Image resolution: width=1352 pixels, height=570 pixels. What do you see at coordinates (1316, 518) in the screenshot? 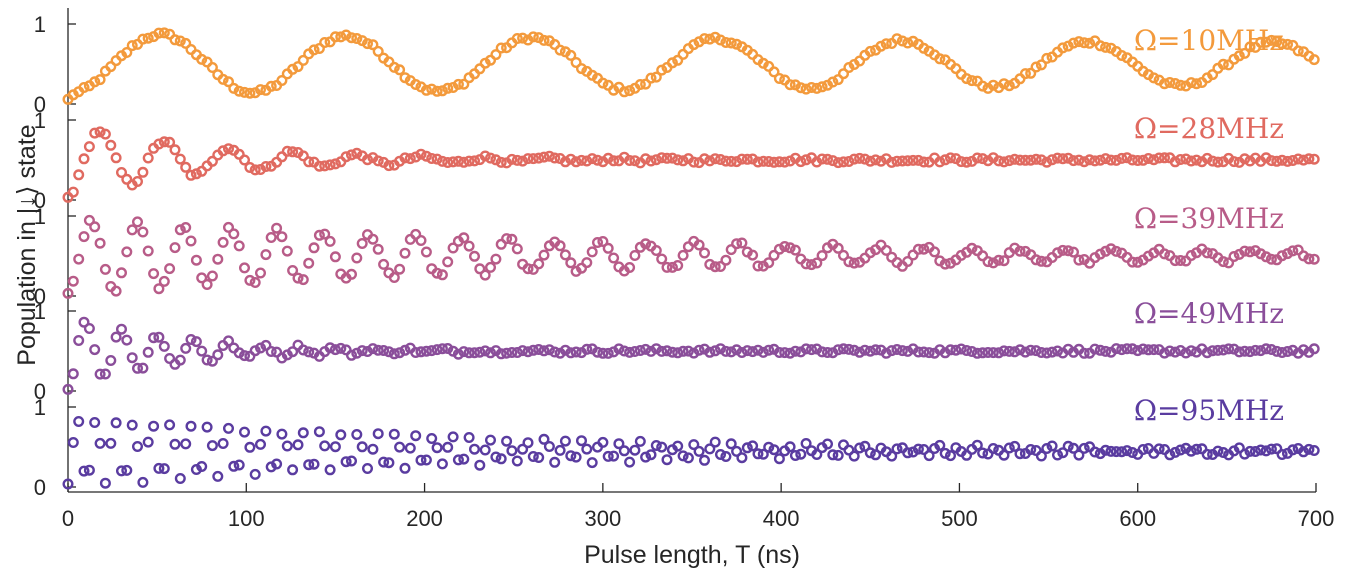
I see `x-tick-label: 700` at bounding box center [1316, 518].